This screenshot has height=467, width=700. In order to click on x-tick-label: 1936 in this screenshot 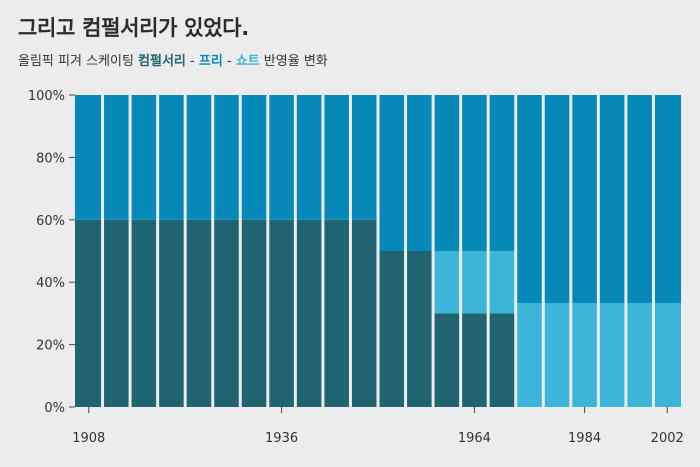, I will do `click(281, 438)`.